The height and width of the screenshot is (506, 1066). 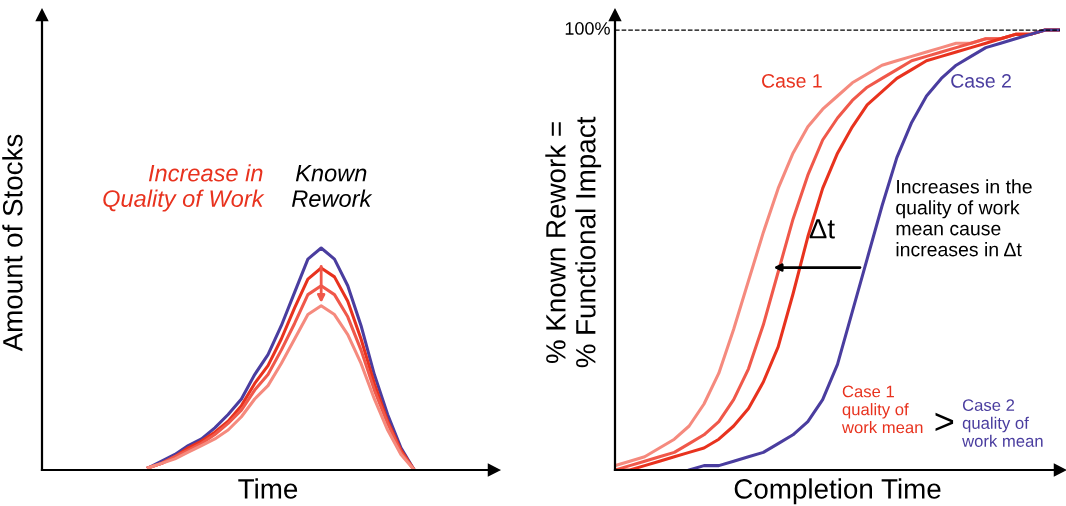 I want to click on x-axis-title: Time, so click(x=268, y=488).